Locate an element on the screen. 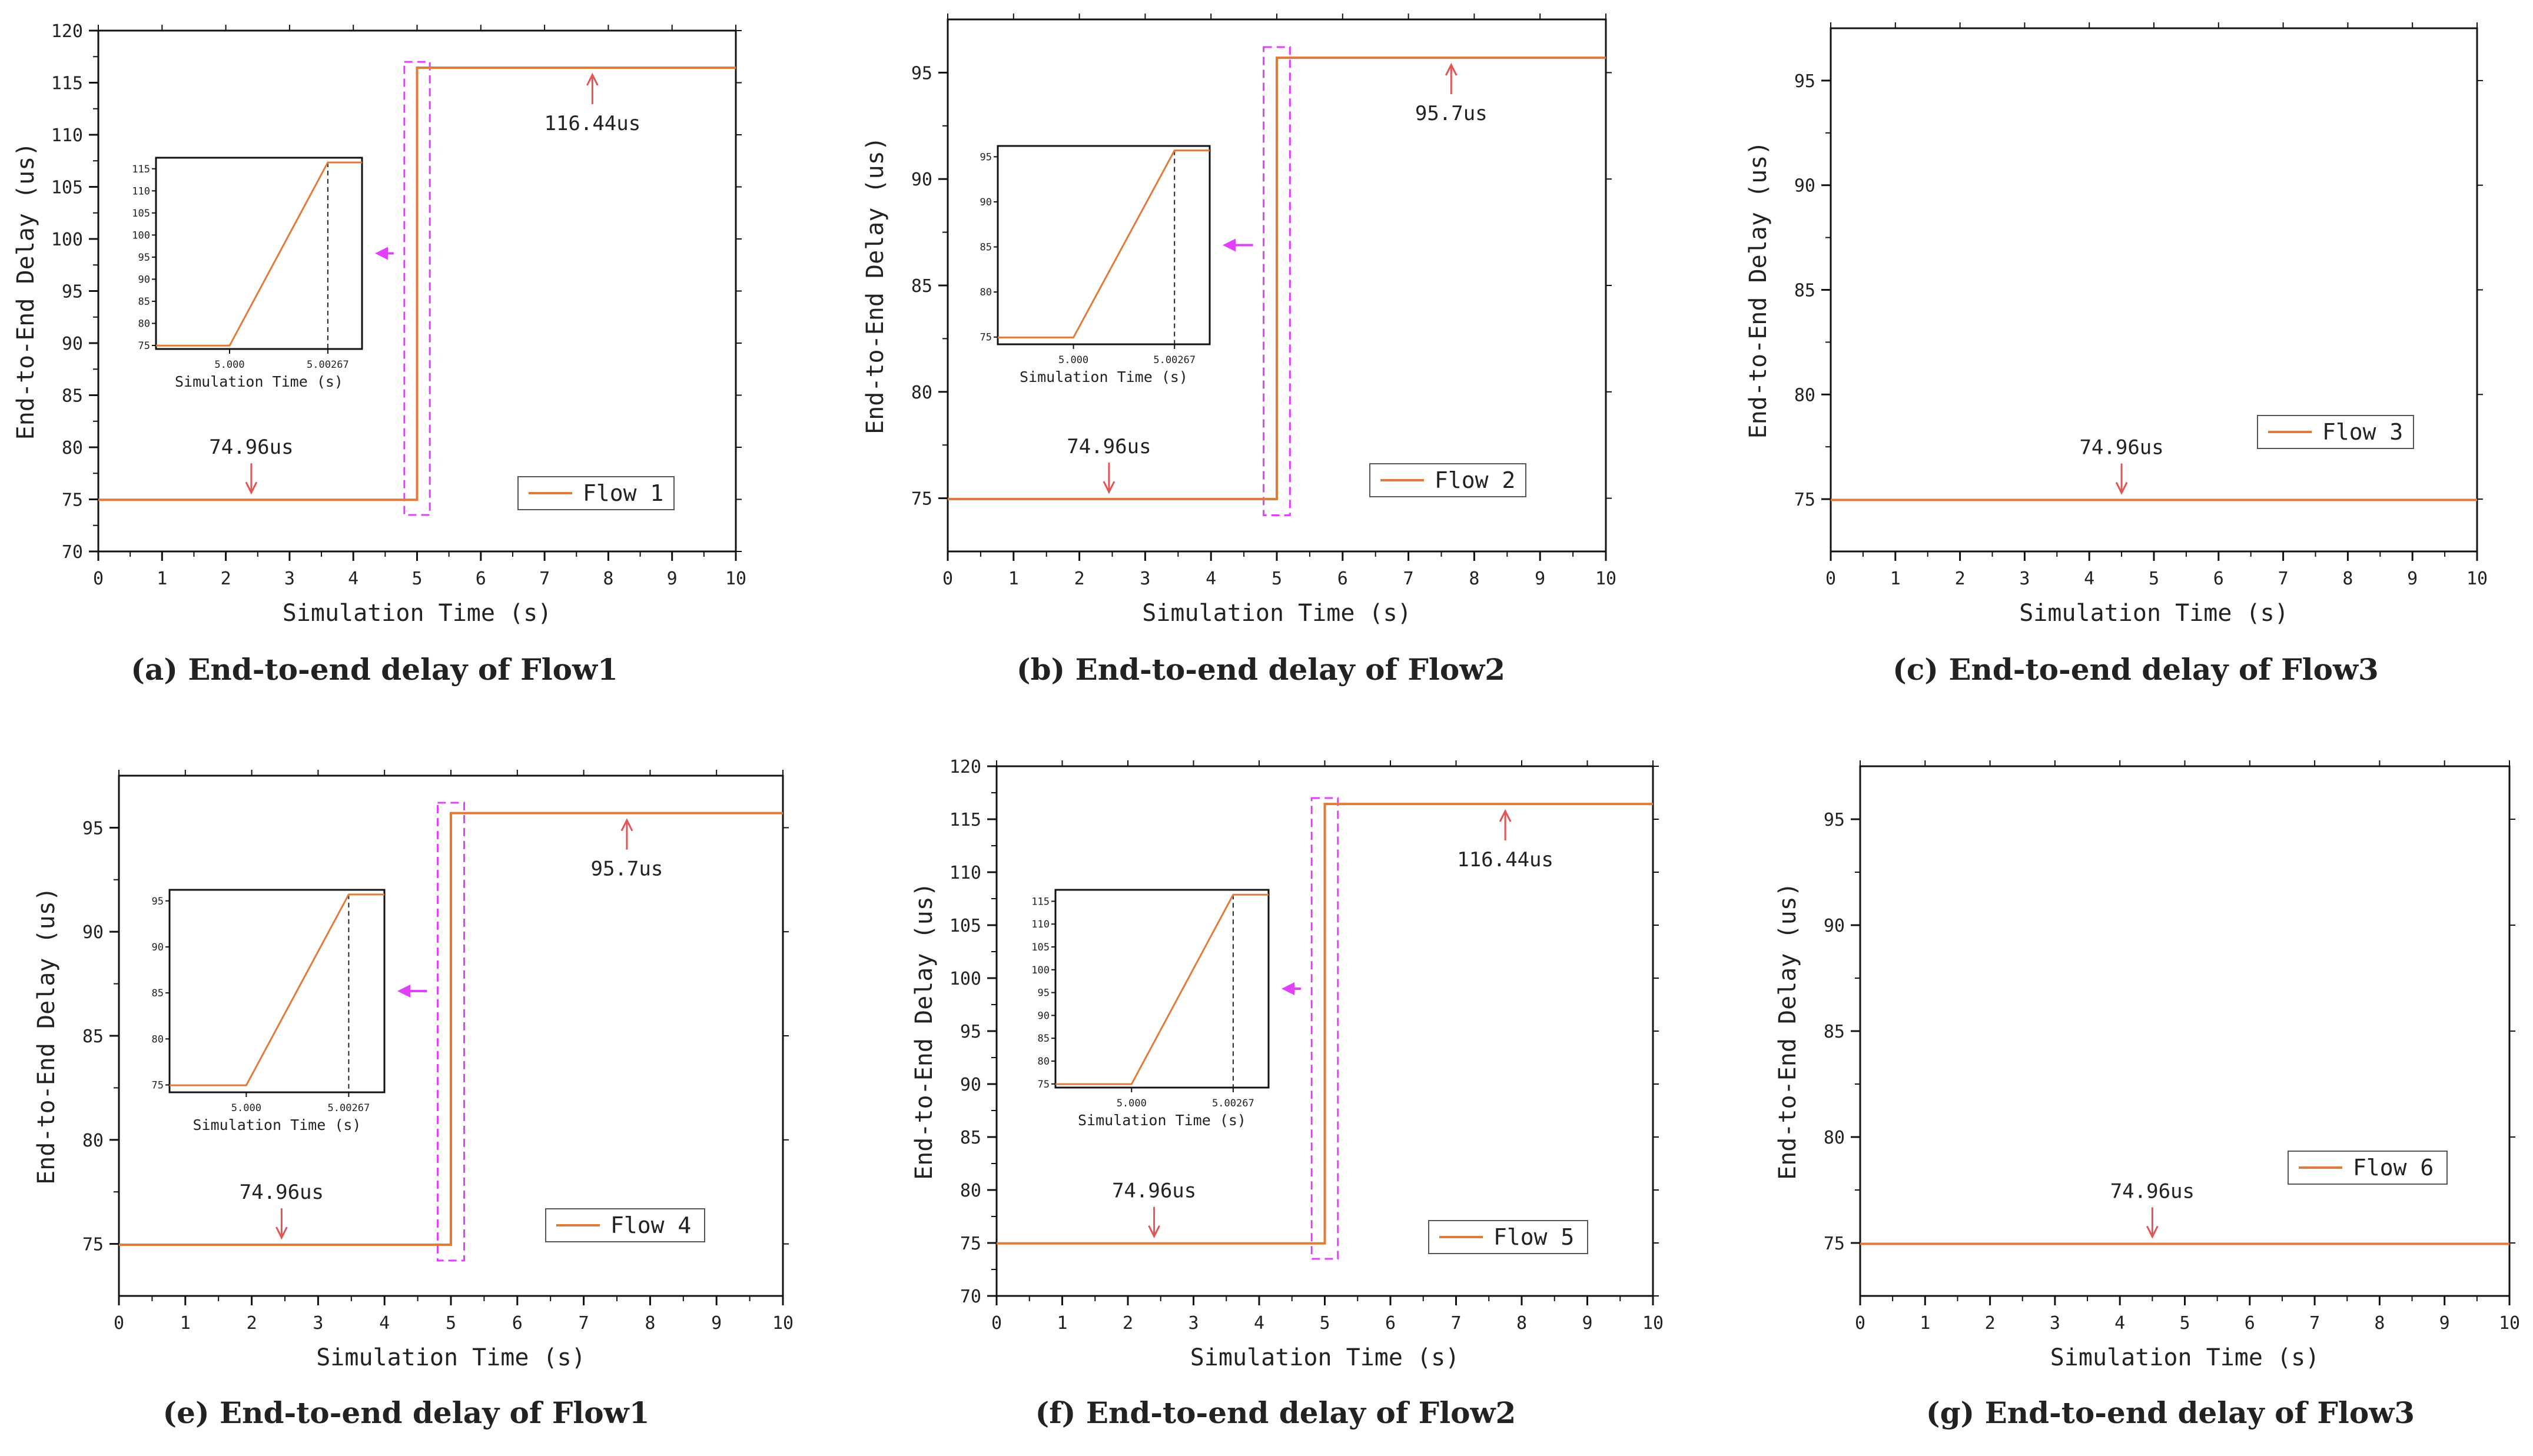 The height and width of the screenshot is (1456, 2533). x-tick-label: 2 is located at coordinates (252, 1323).